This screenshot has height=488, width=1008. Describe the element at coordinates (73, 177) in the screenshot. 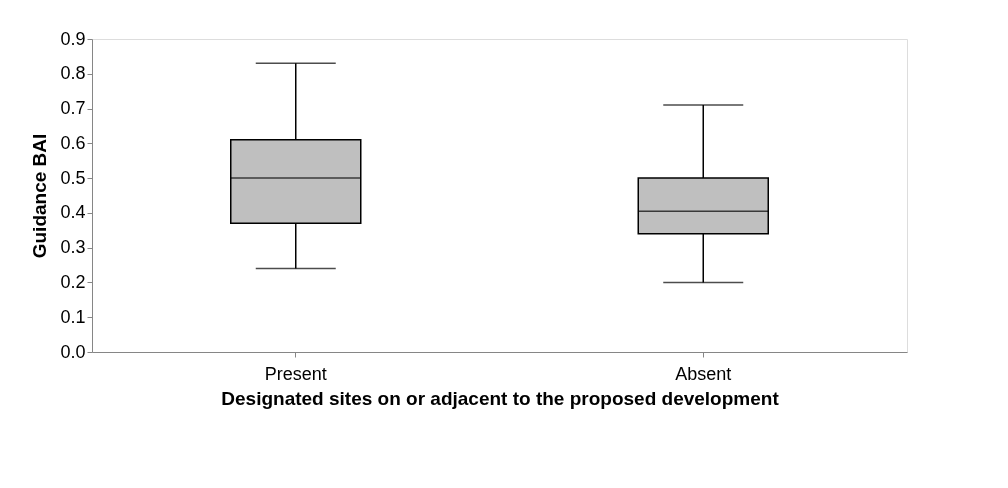

I see `y-tick-label: 0.5` at that location.